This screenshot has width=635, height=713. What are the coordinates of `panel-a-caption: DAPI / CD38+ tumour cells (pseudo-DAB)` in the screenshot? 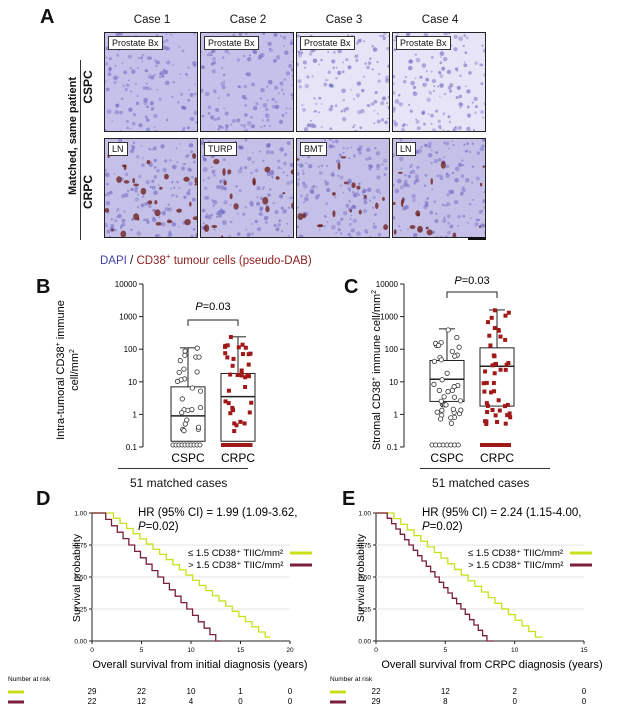 It's located at (206, 259).